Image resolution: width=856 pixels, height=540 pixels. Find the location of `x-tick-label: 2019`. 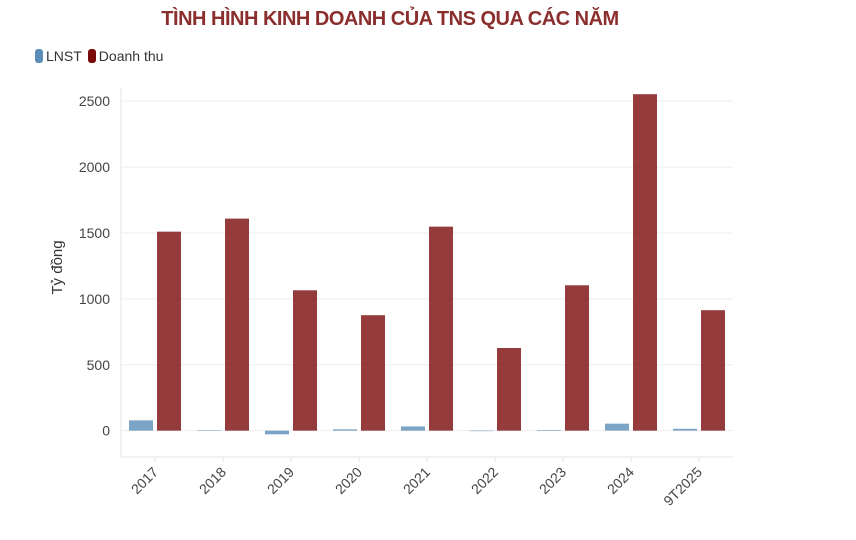

x-tick-label: 2019 is located at coordinates (280, 480).